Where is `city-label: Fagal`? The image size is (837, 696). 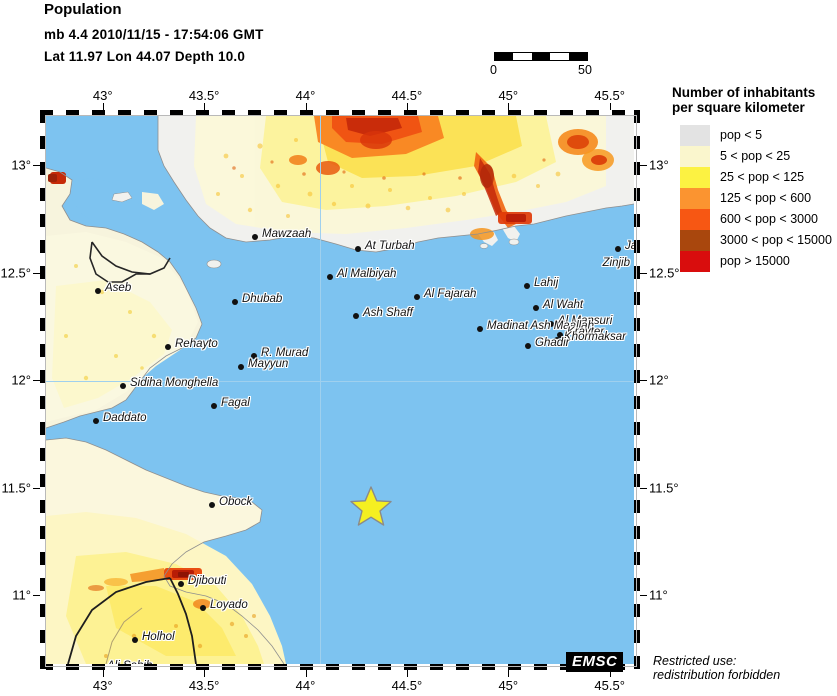 city-label: Fagal is located at coordinates (235, 403).